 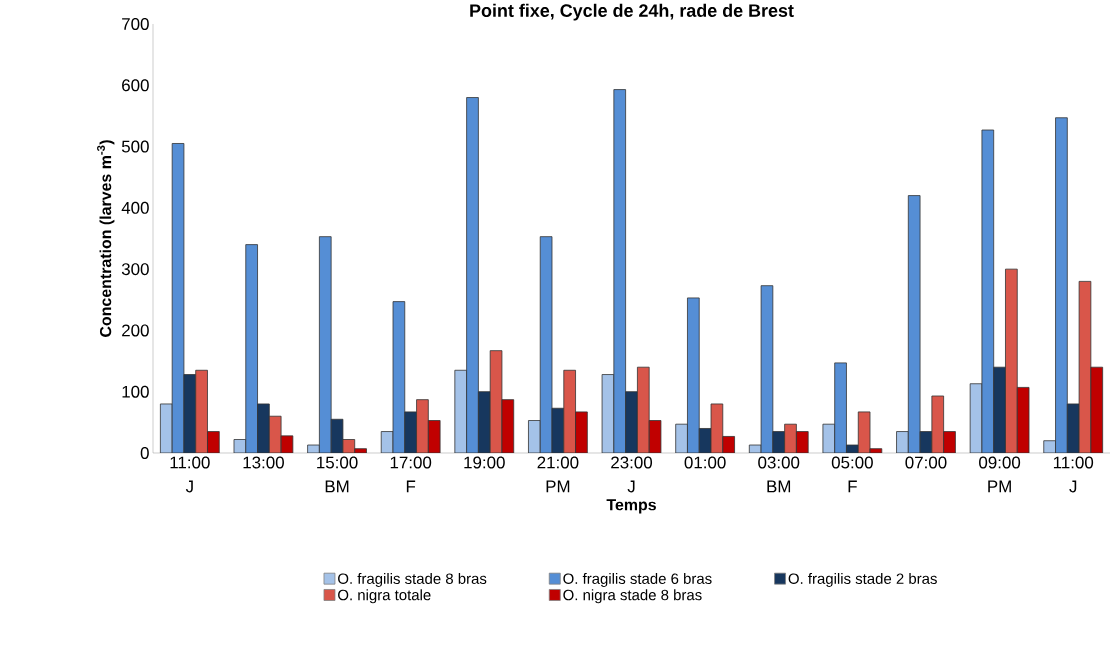 What do you see at coordinates (862, 580) in the screenshot?
I see `legend-label: O. fragilis stade 2 bras` at bounding box center [862, 580].